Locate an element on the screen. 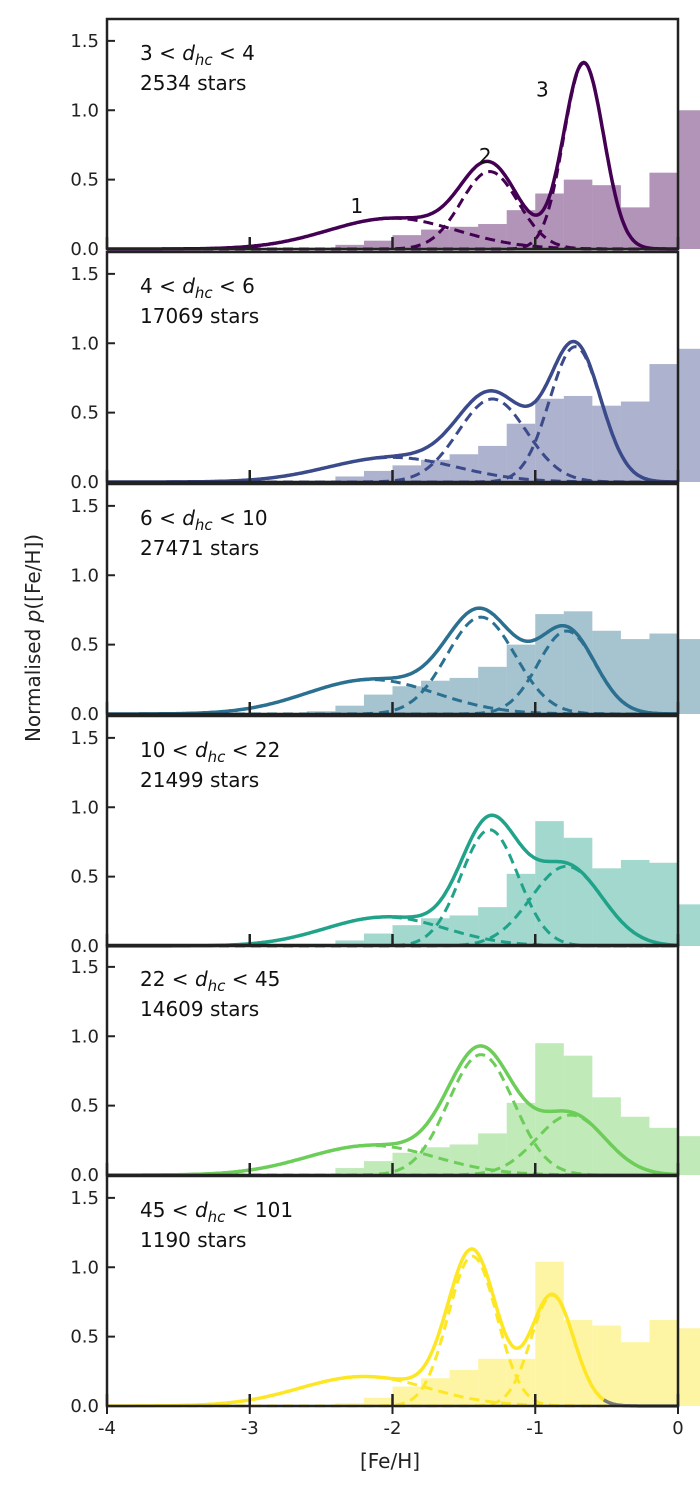 Image resolution: width=700 pixels, height=1491 pixels. panel-count-label: 1190 stars is located at coordinates (193, 1240).